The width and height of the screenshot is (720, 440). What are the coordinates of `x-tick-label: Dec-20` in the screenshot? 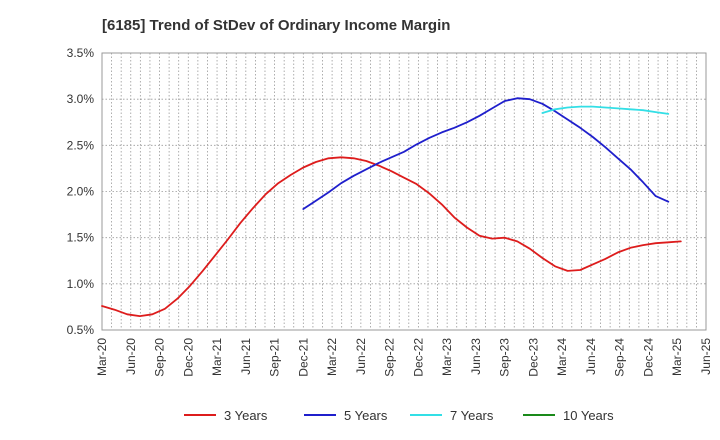 It's located at (188, 357).